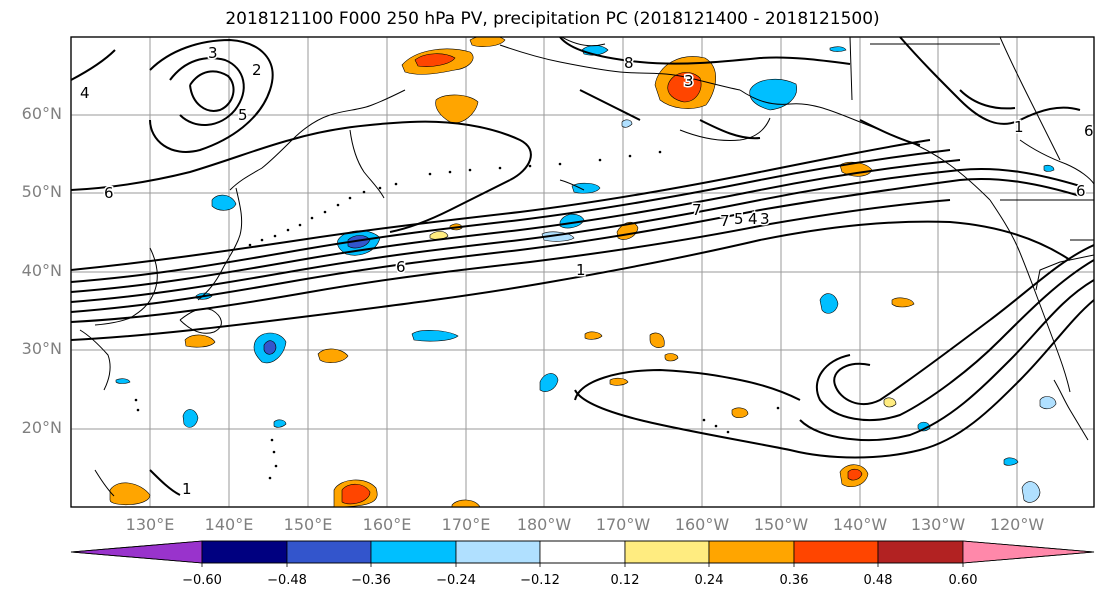  Describe the element at coordinates (287, 580) in the screenshot. I see `colorbar-tick: −0.48` at that location.